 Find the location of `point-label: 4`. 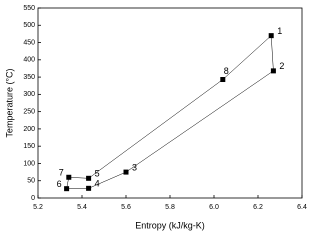

point-label: 4 is located at coordinates (97, 184).